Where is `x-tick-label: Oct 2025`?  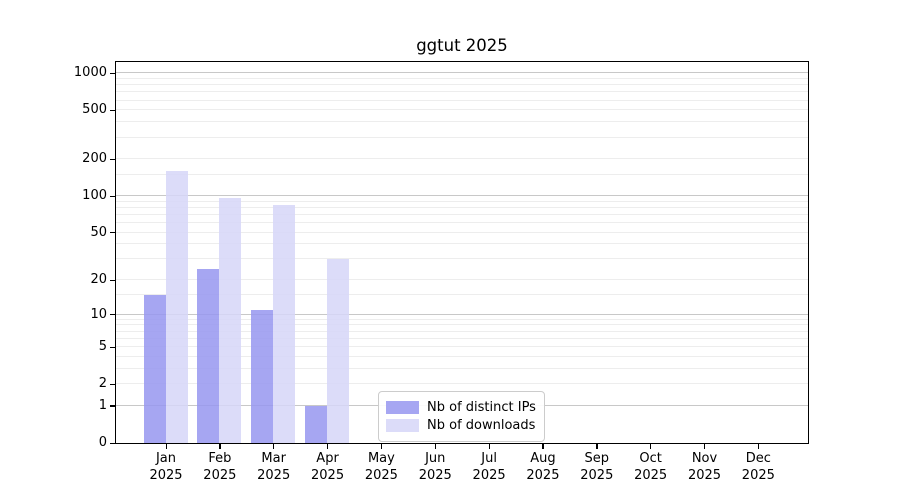
x-tick-label: Oct 2025 is located at coordinates (651, 467).